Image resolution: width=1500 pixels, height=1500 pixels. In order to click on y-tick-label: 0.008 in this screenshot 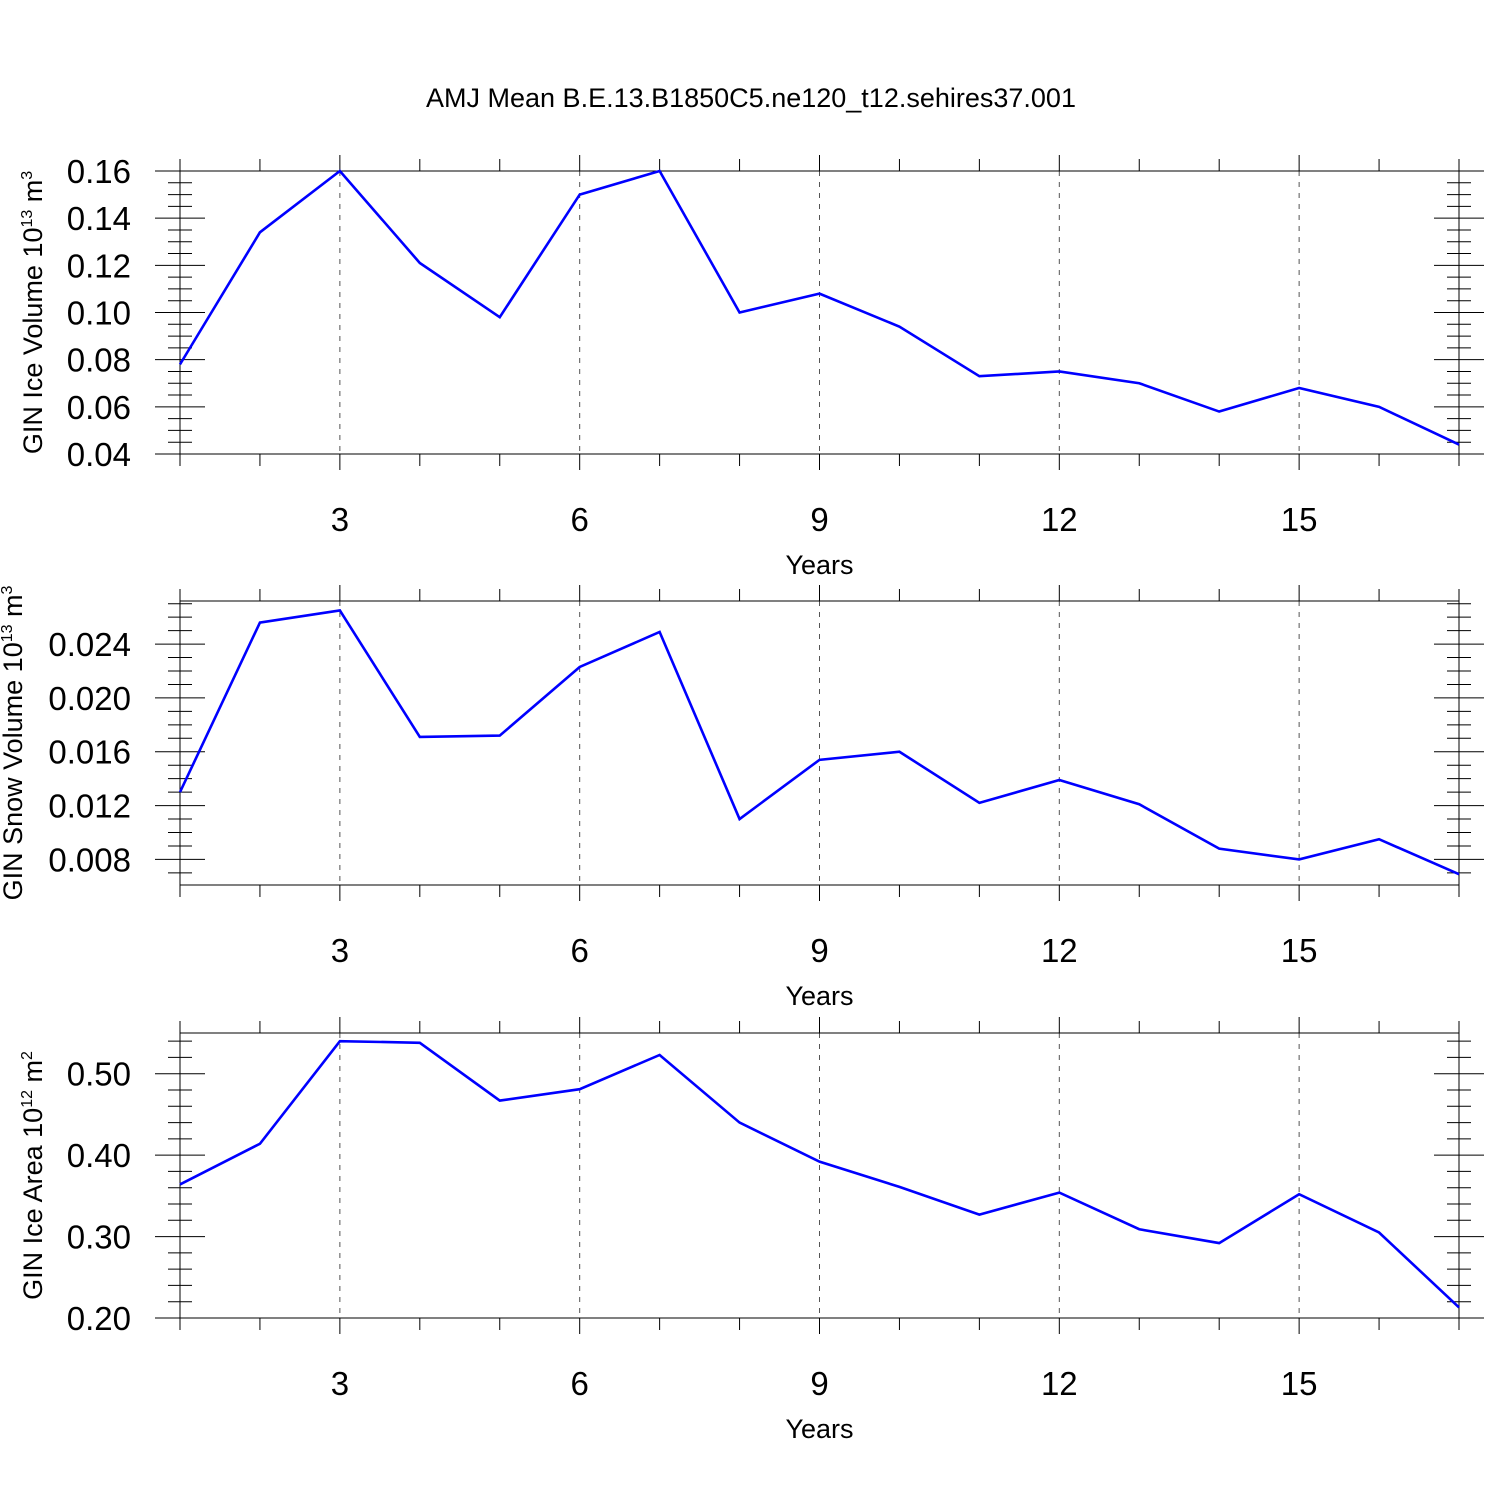, I will do `click(89, 859)`.